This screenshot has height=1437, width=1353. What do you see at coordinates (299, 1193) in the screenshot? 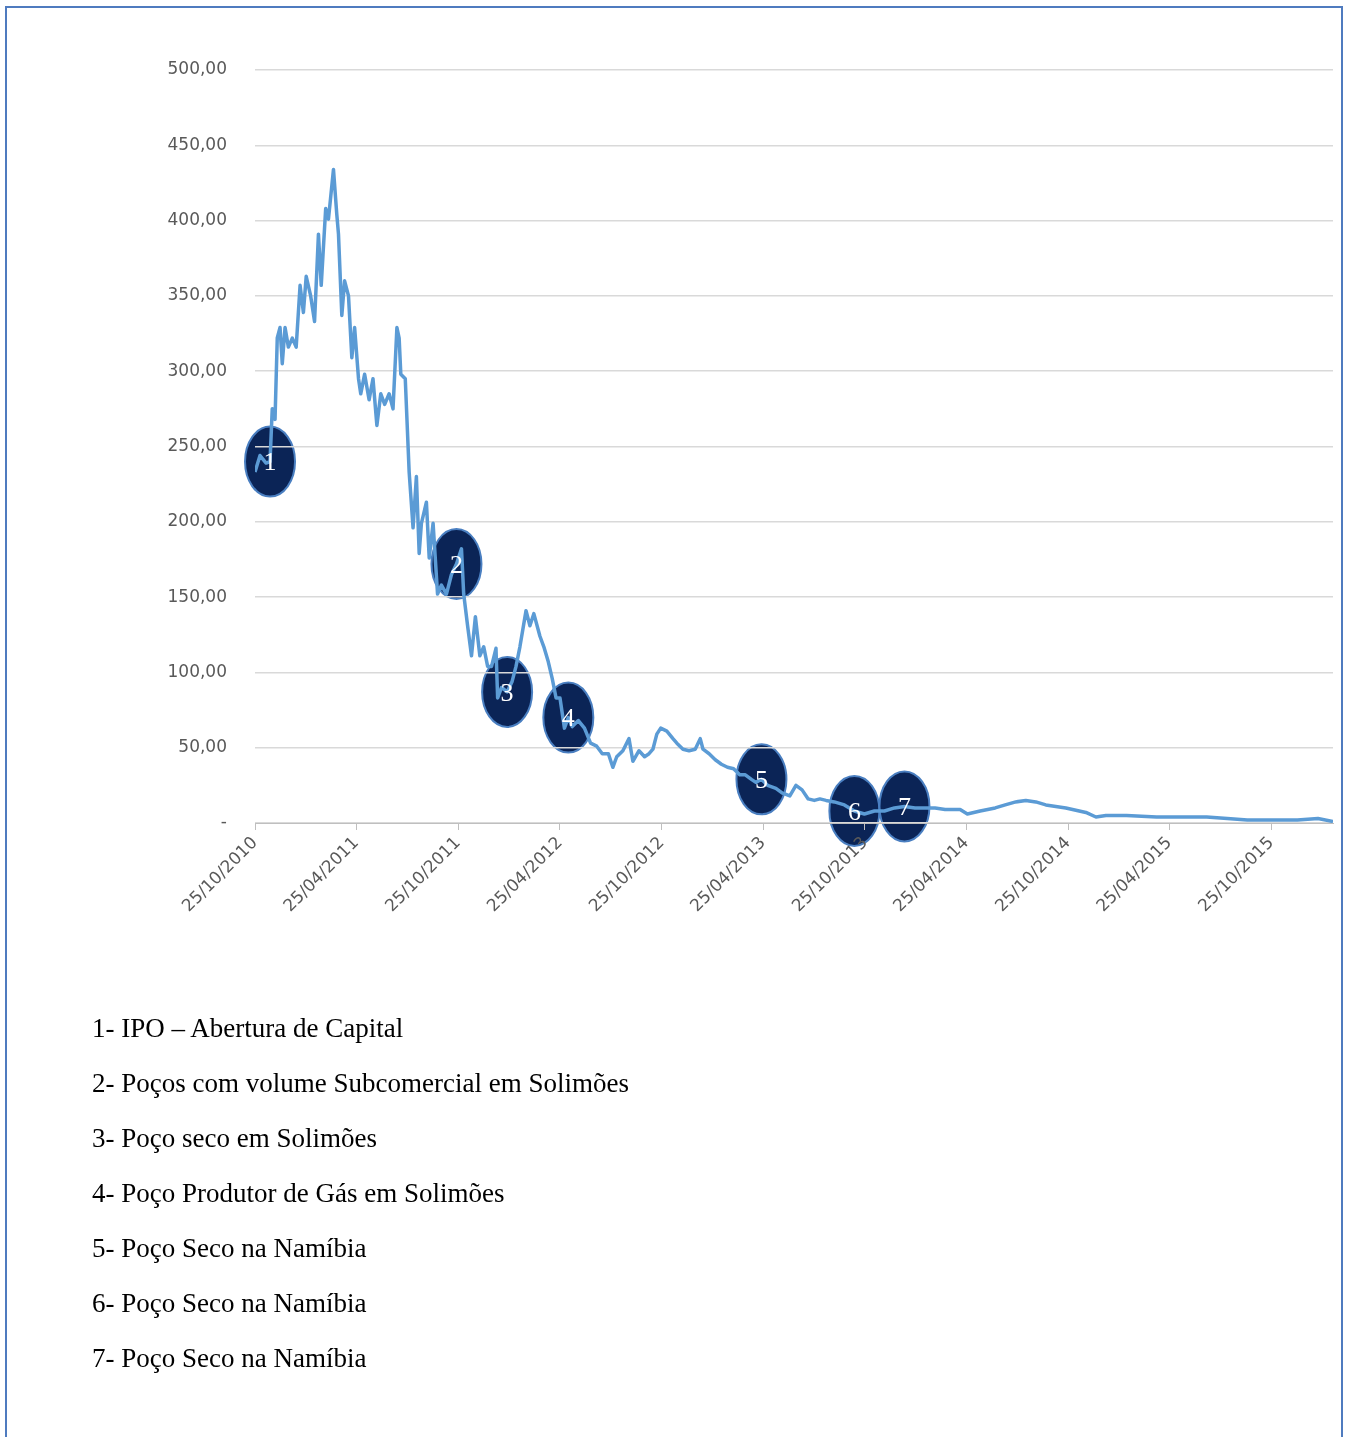
I see `text: 4- Poço Produtor de Gás em Solimões` at bounding box center [299, 1193].